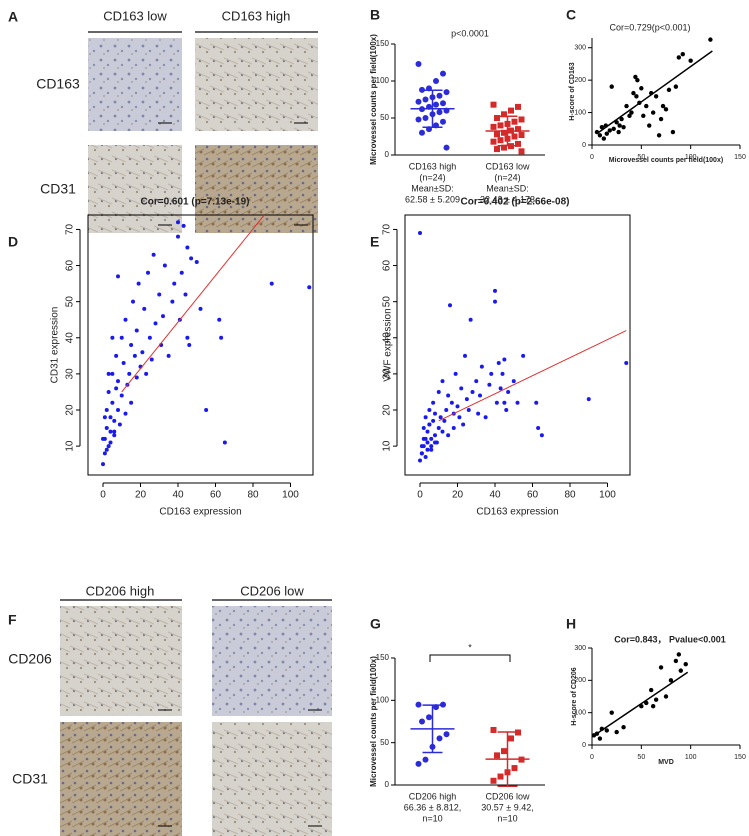 Image resolution: width=749 pixels, height=836 pixels. I want to click on y-axis-label: H-score of CD206, so click(574, 696).